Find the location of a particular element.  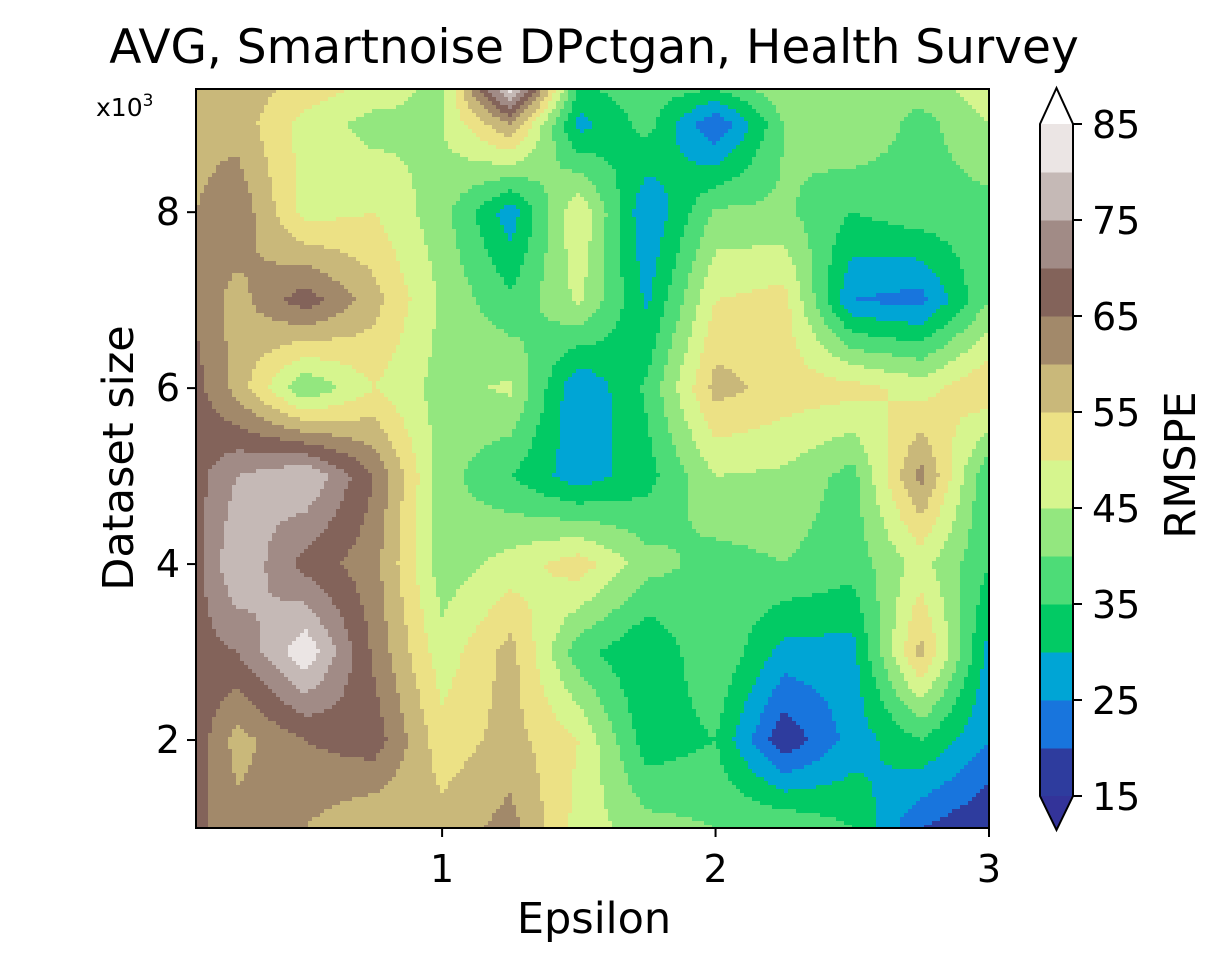

x-axis: 1 2 3 is located at coordinates (715, 859).